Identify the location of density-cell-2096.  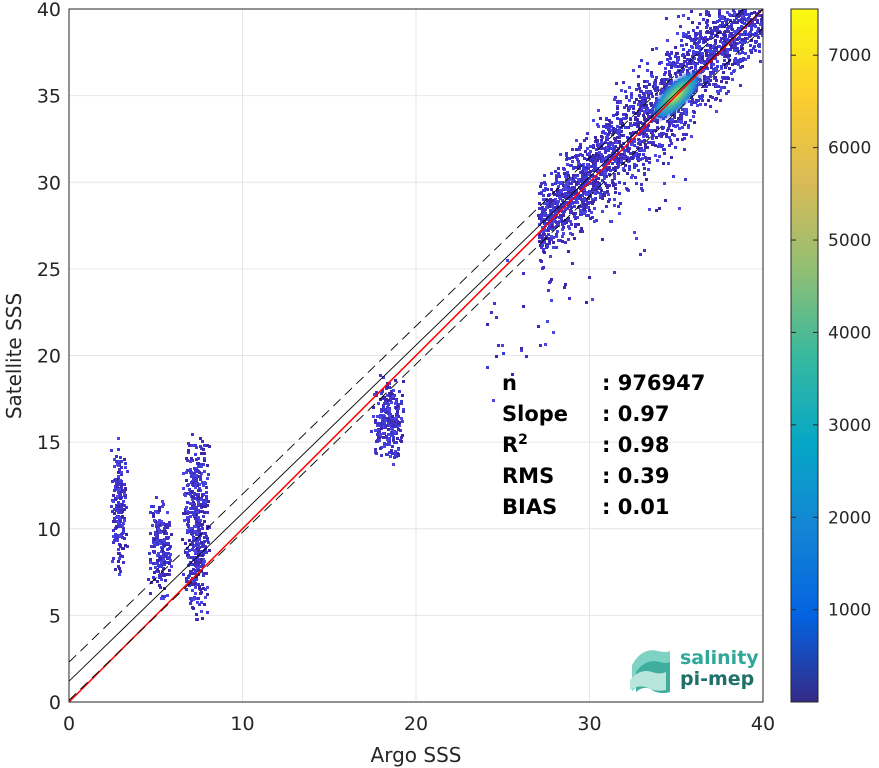
(634, 139).